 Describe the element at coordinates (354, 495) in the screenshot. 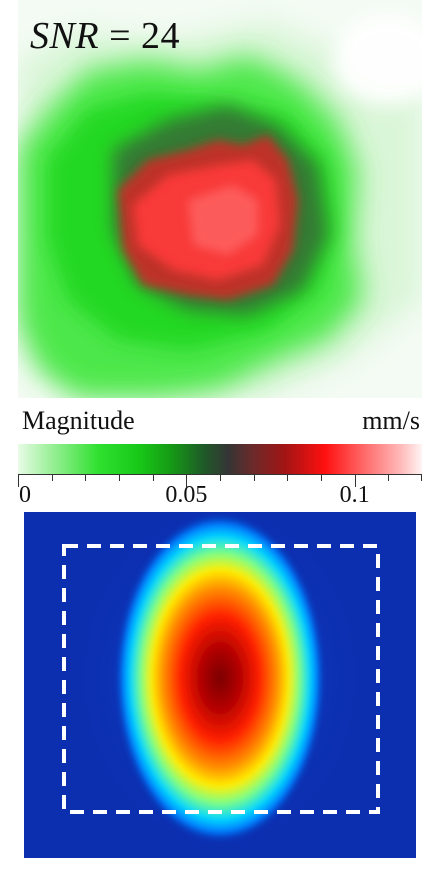

I see `colorbar-tick-label: 0.1` at that location.